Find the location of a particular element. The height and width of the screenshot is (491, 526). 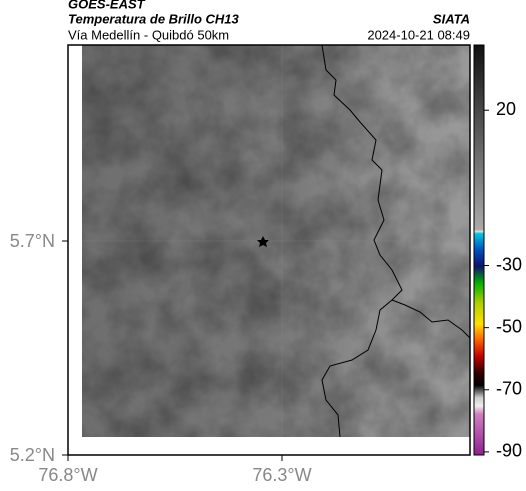

lon-label: 76.3°W is located at coordinates (281, 475).